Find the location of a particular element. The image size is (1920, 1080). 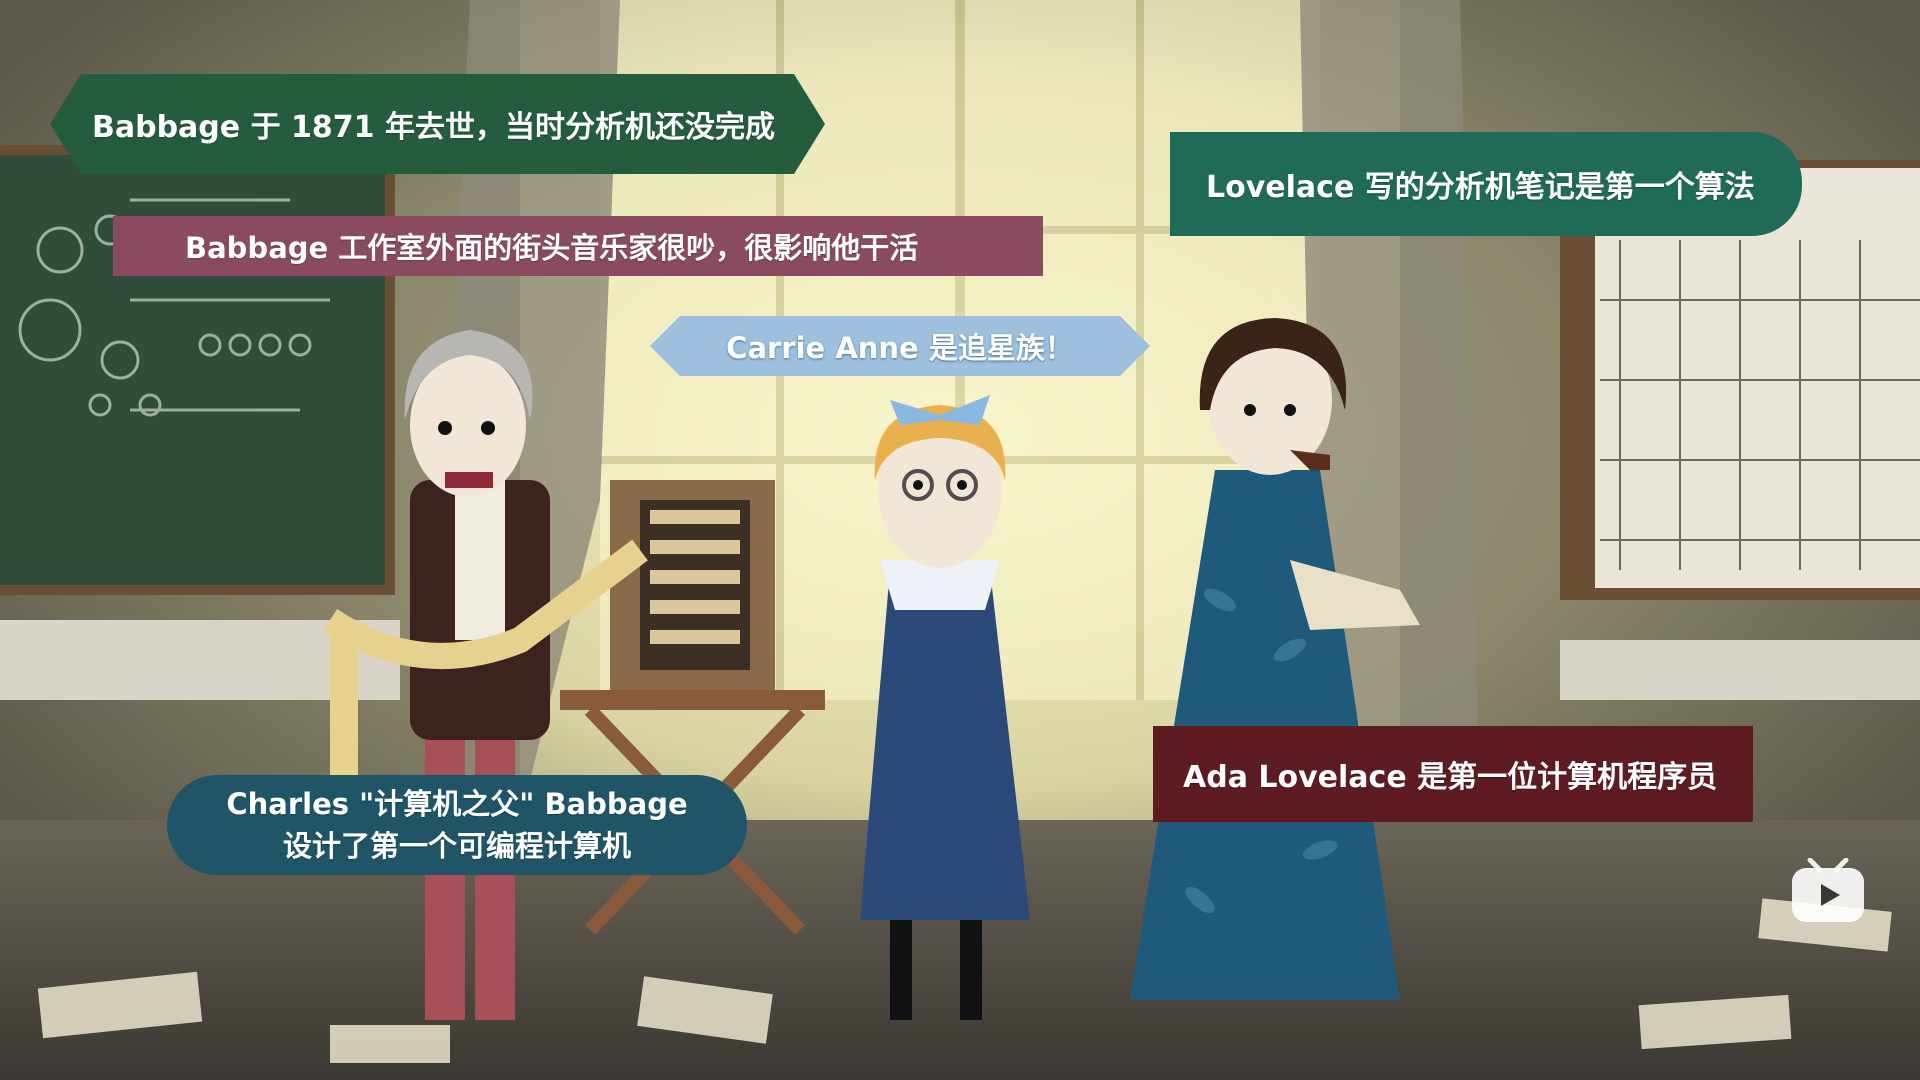

caption-lovelace-notes-text: Lovelace 写的分析机笔记是第一个算法 is located at coordinates (1480, 187).